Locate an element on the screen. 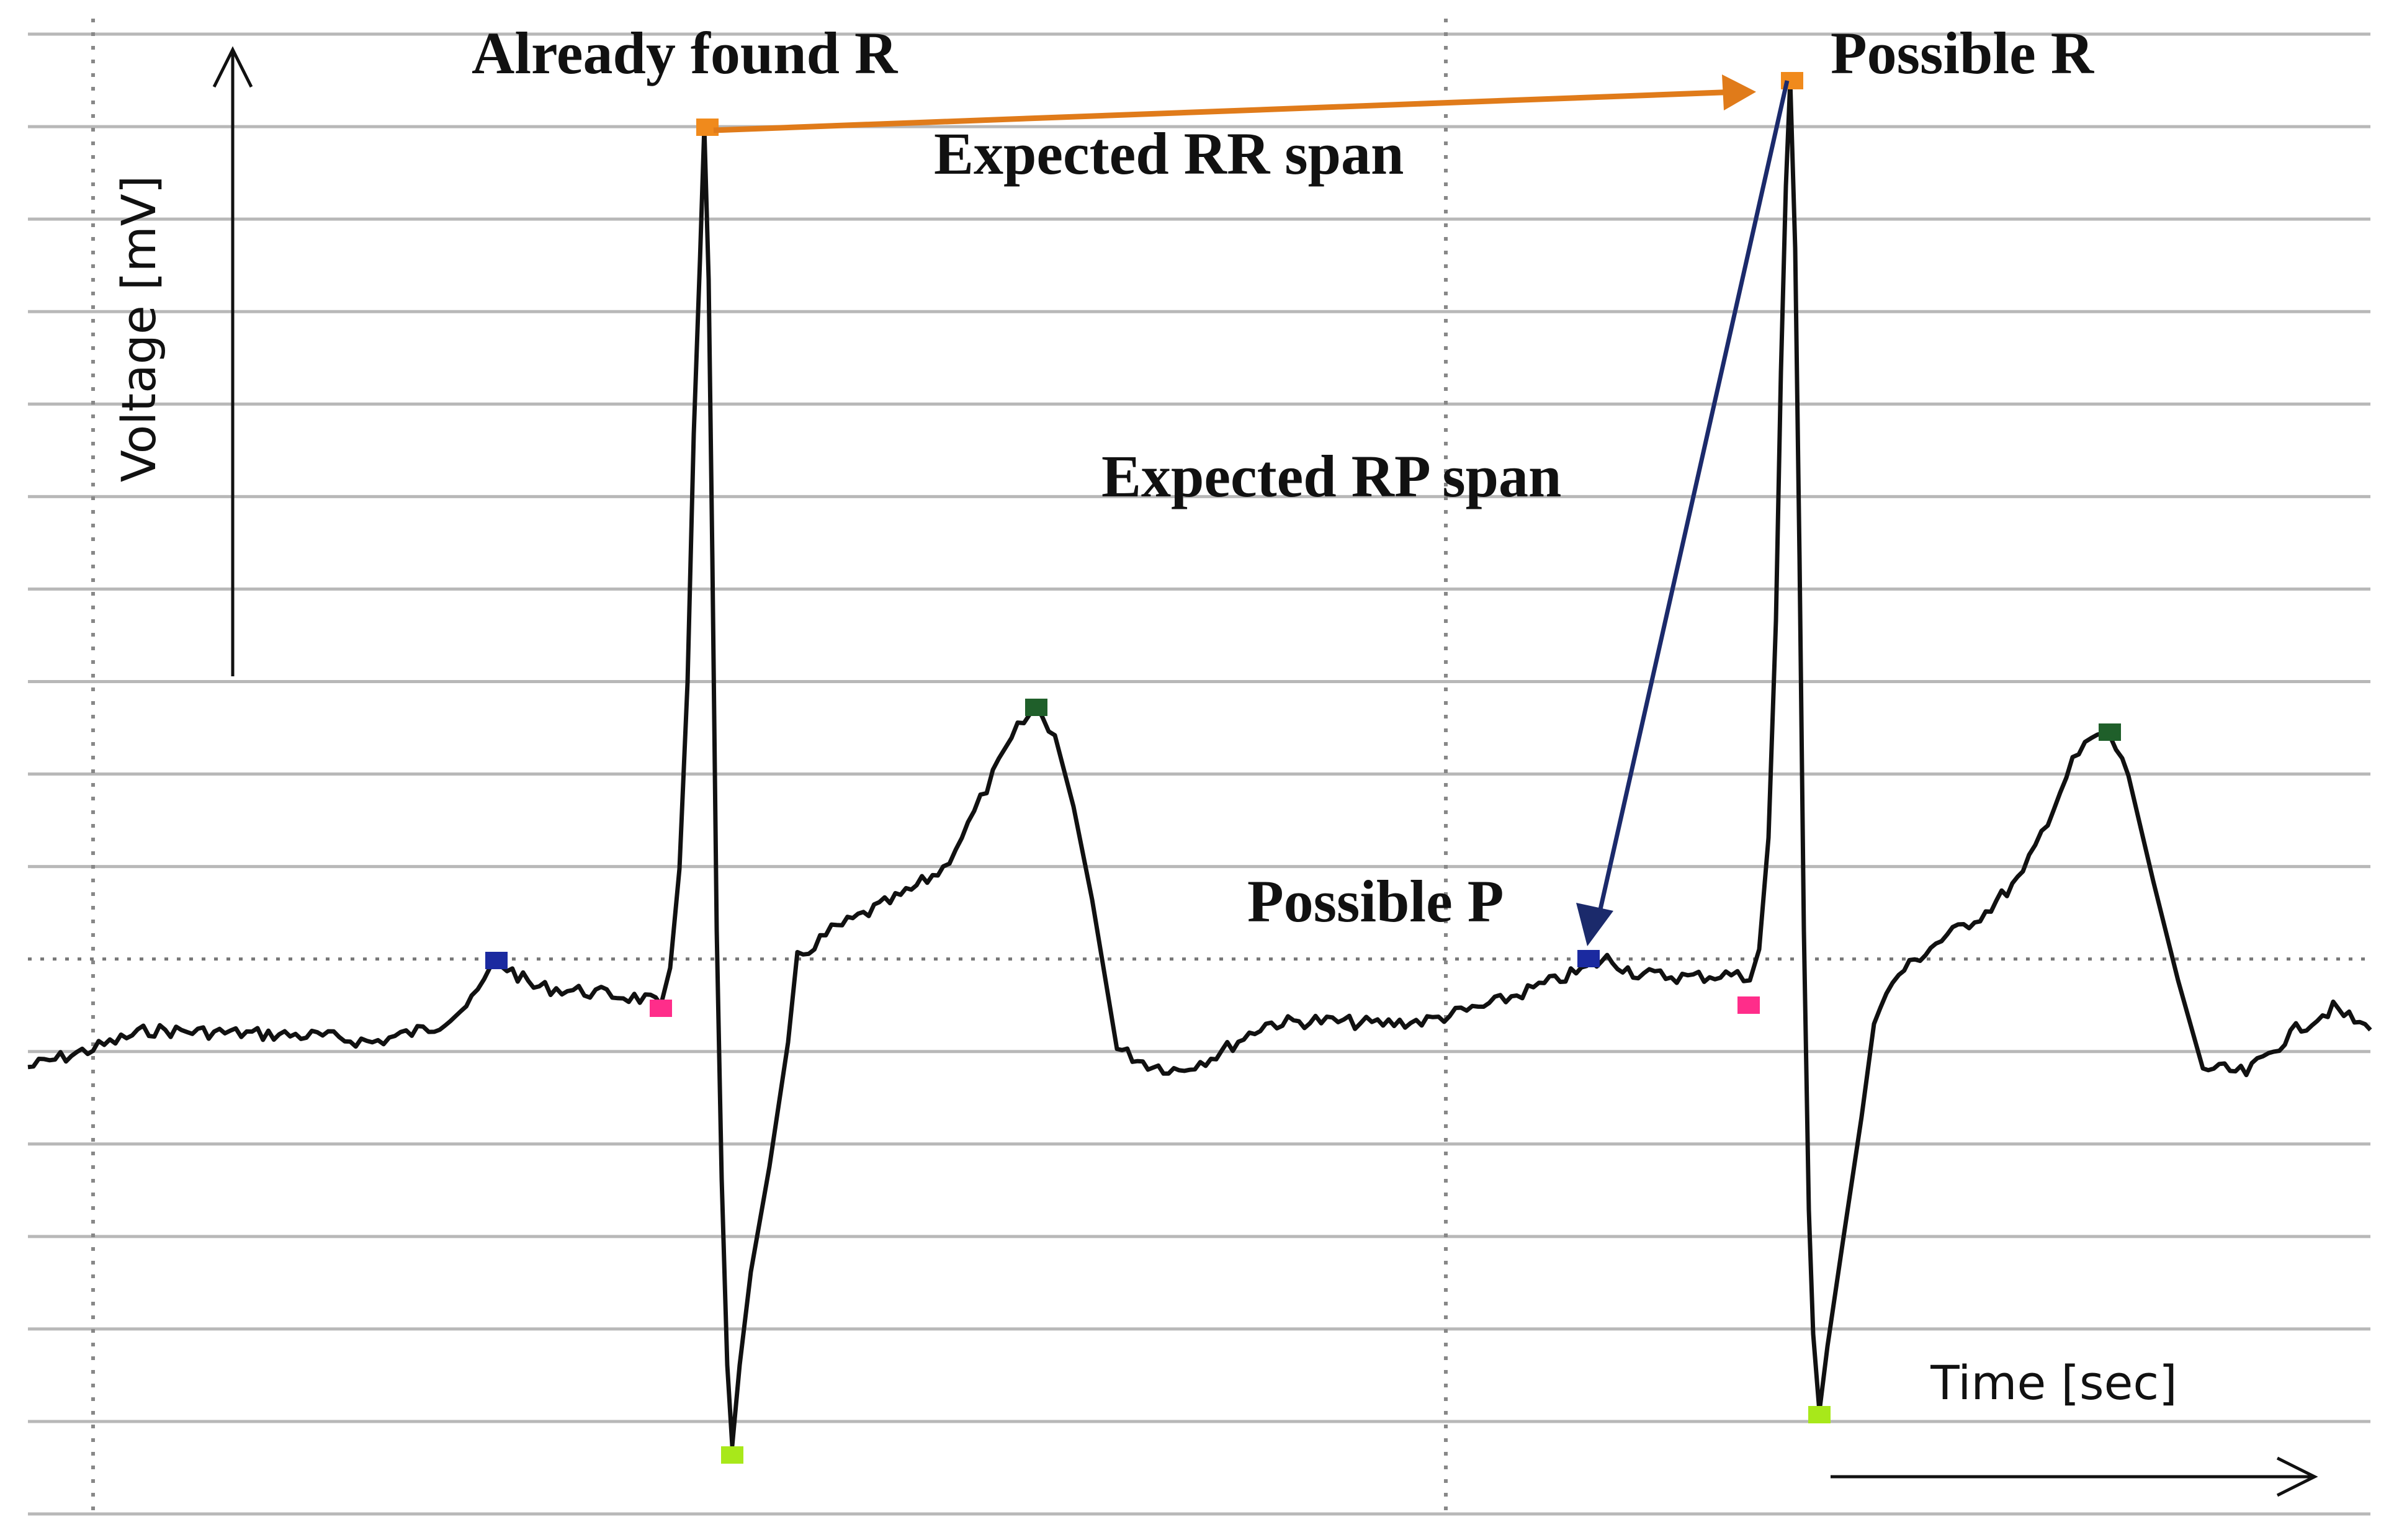 The width and height of the screenshot is (2394, 1540). possible-r-label: Possible R is located at coordinates (1963, 53).